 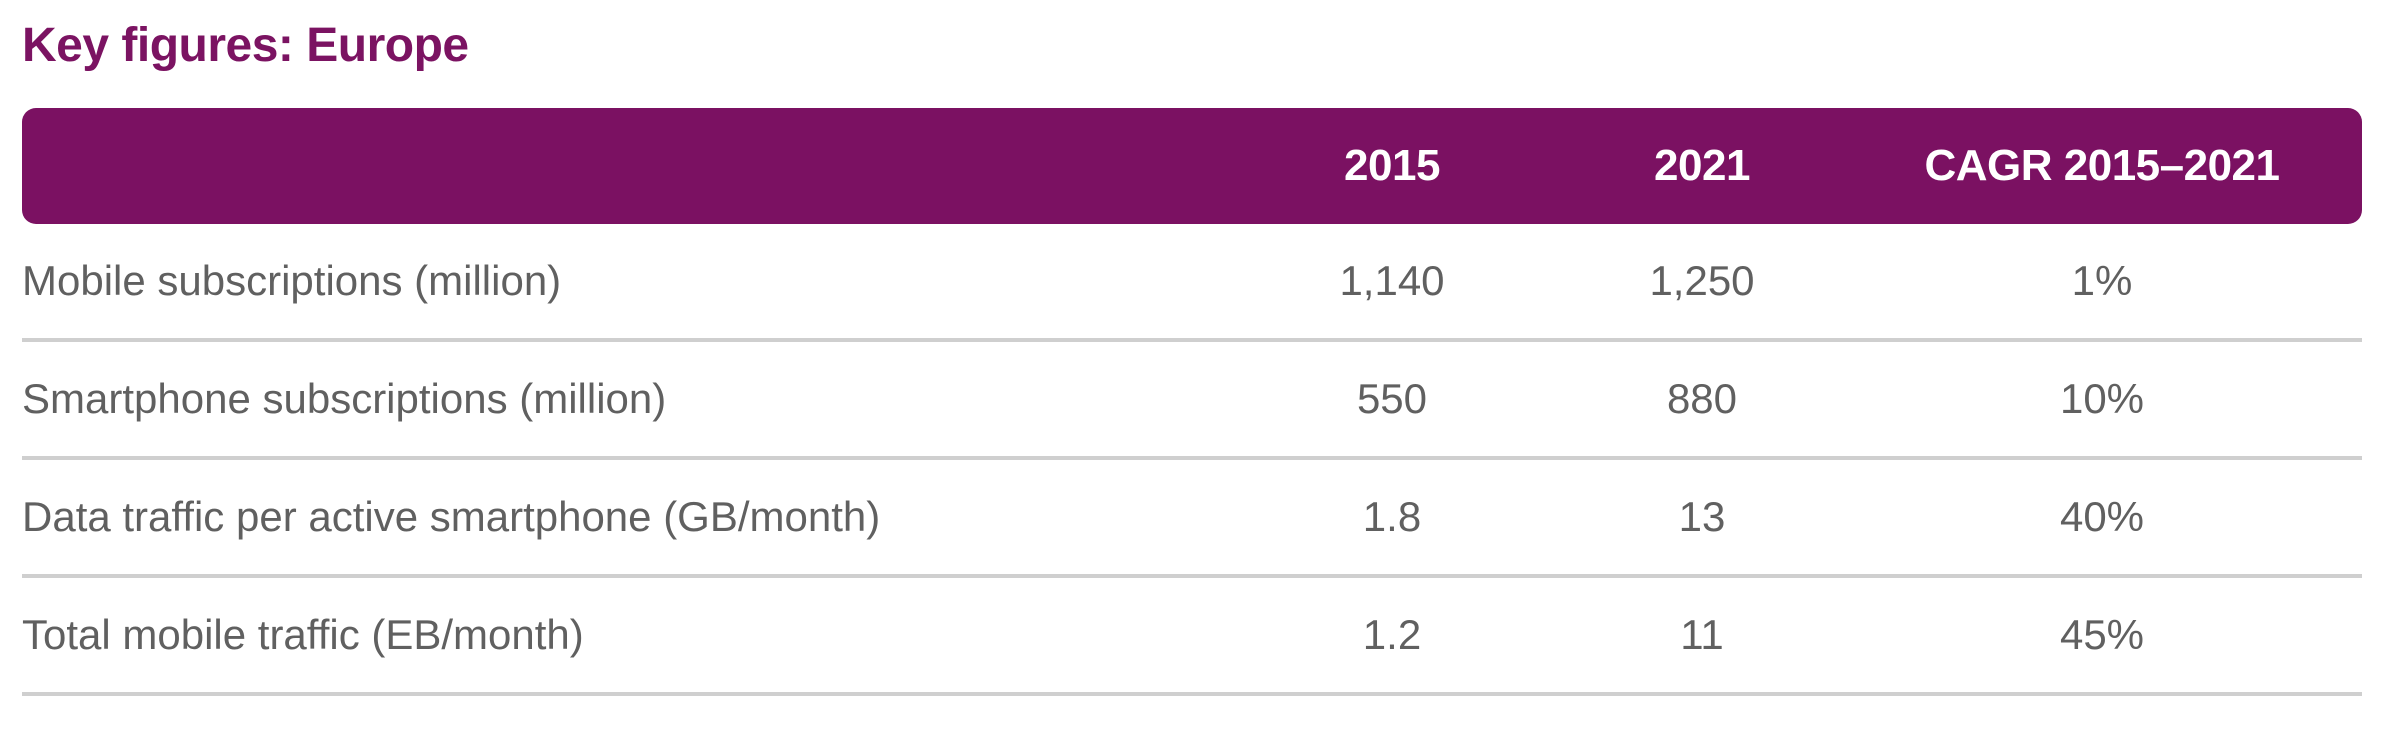 I want to click on value-cagr: 45%, so click(x=2102, y=634).